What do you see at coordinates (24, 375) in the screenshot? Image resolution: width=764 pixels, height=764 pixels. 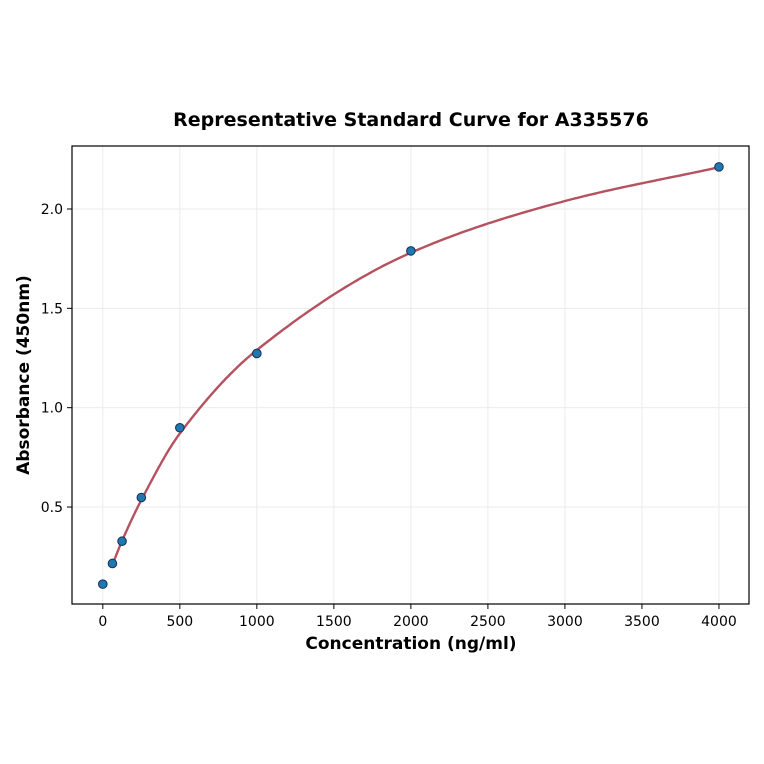 I see `y-axis-label: Absorbance (450nm)` at bounding box center [24, 375].